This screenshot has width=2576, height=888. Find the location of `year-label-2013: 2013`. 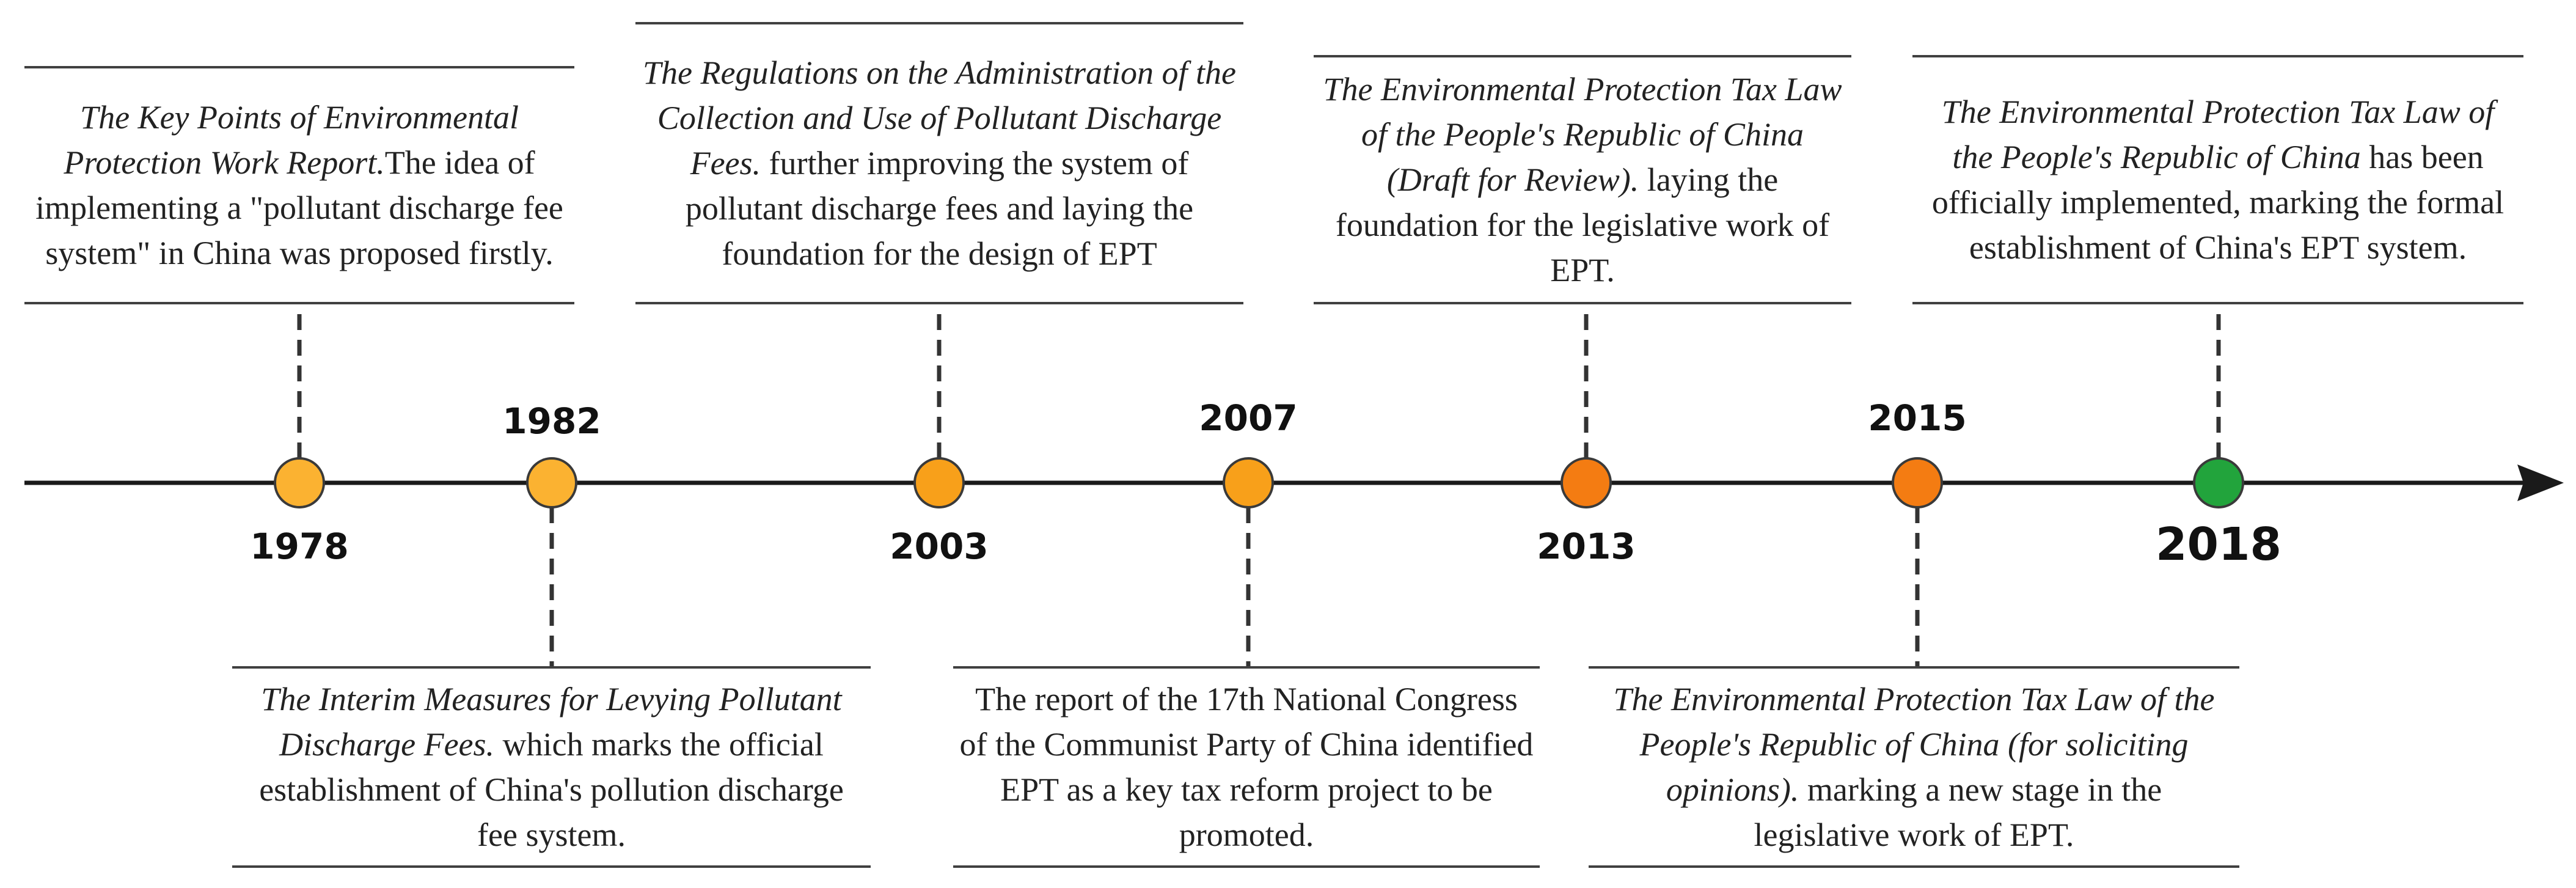

year-label-2013: 2013 is located at coordinates (1586, 546).